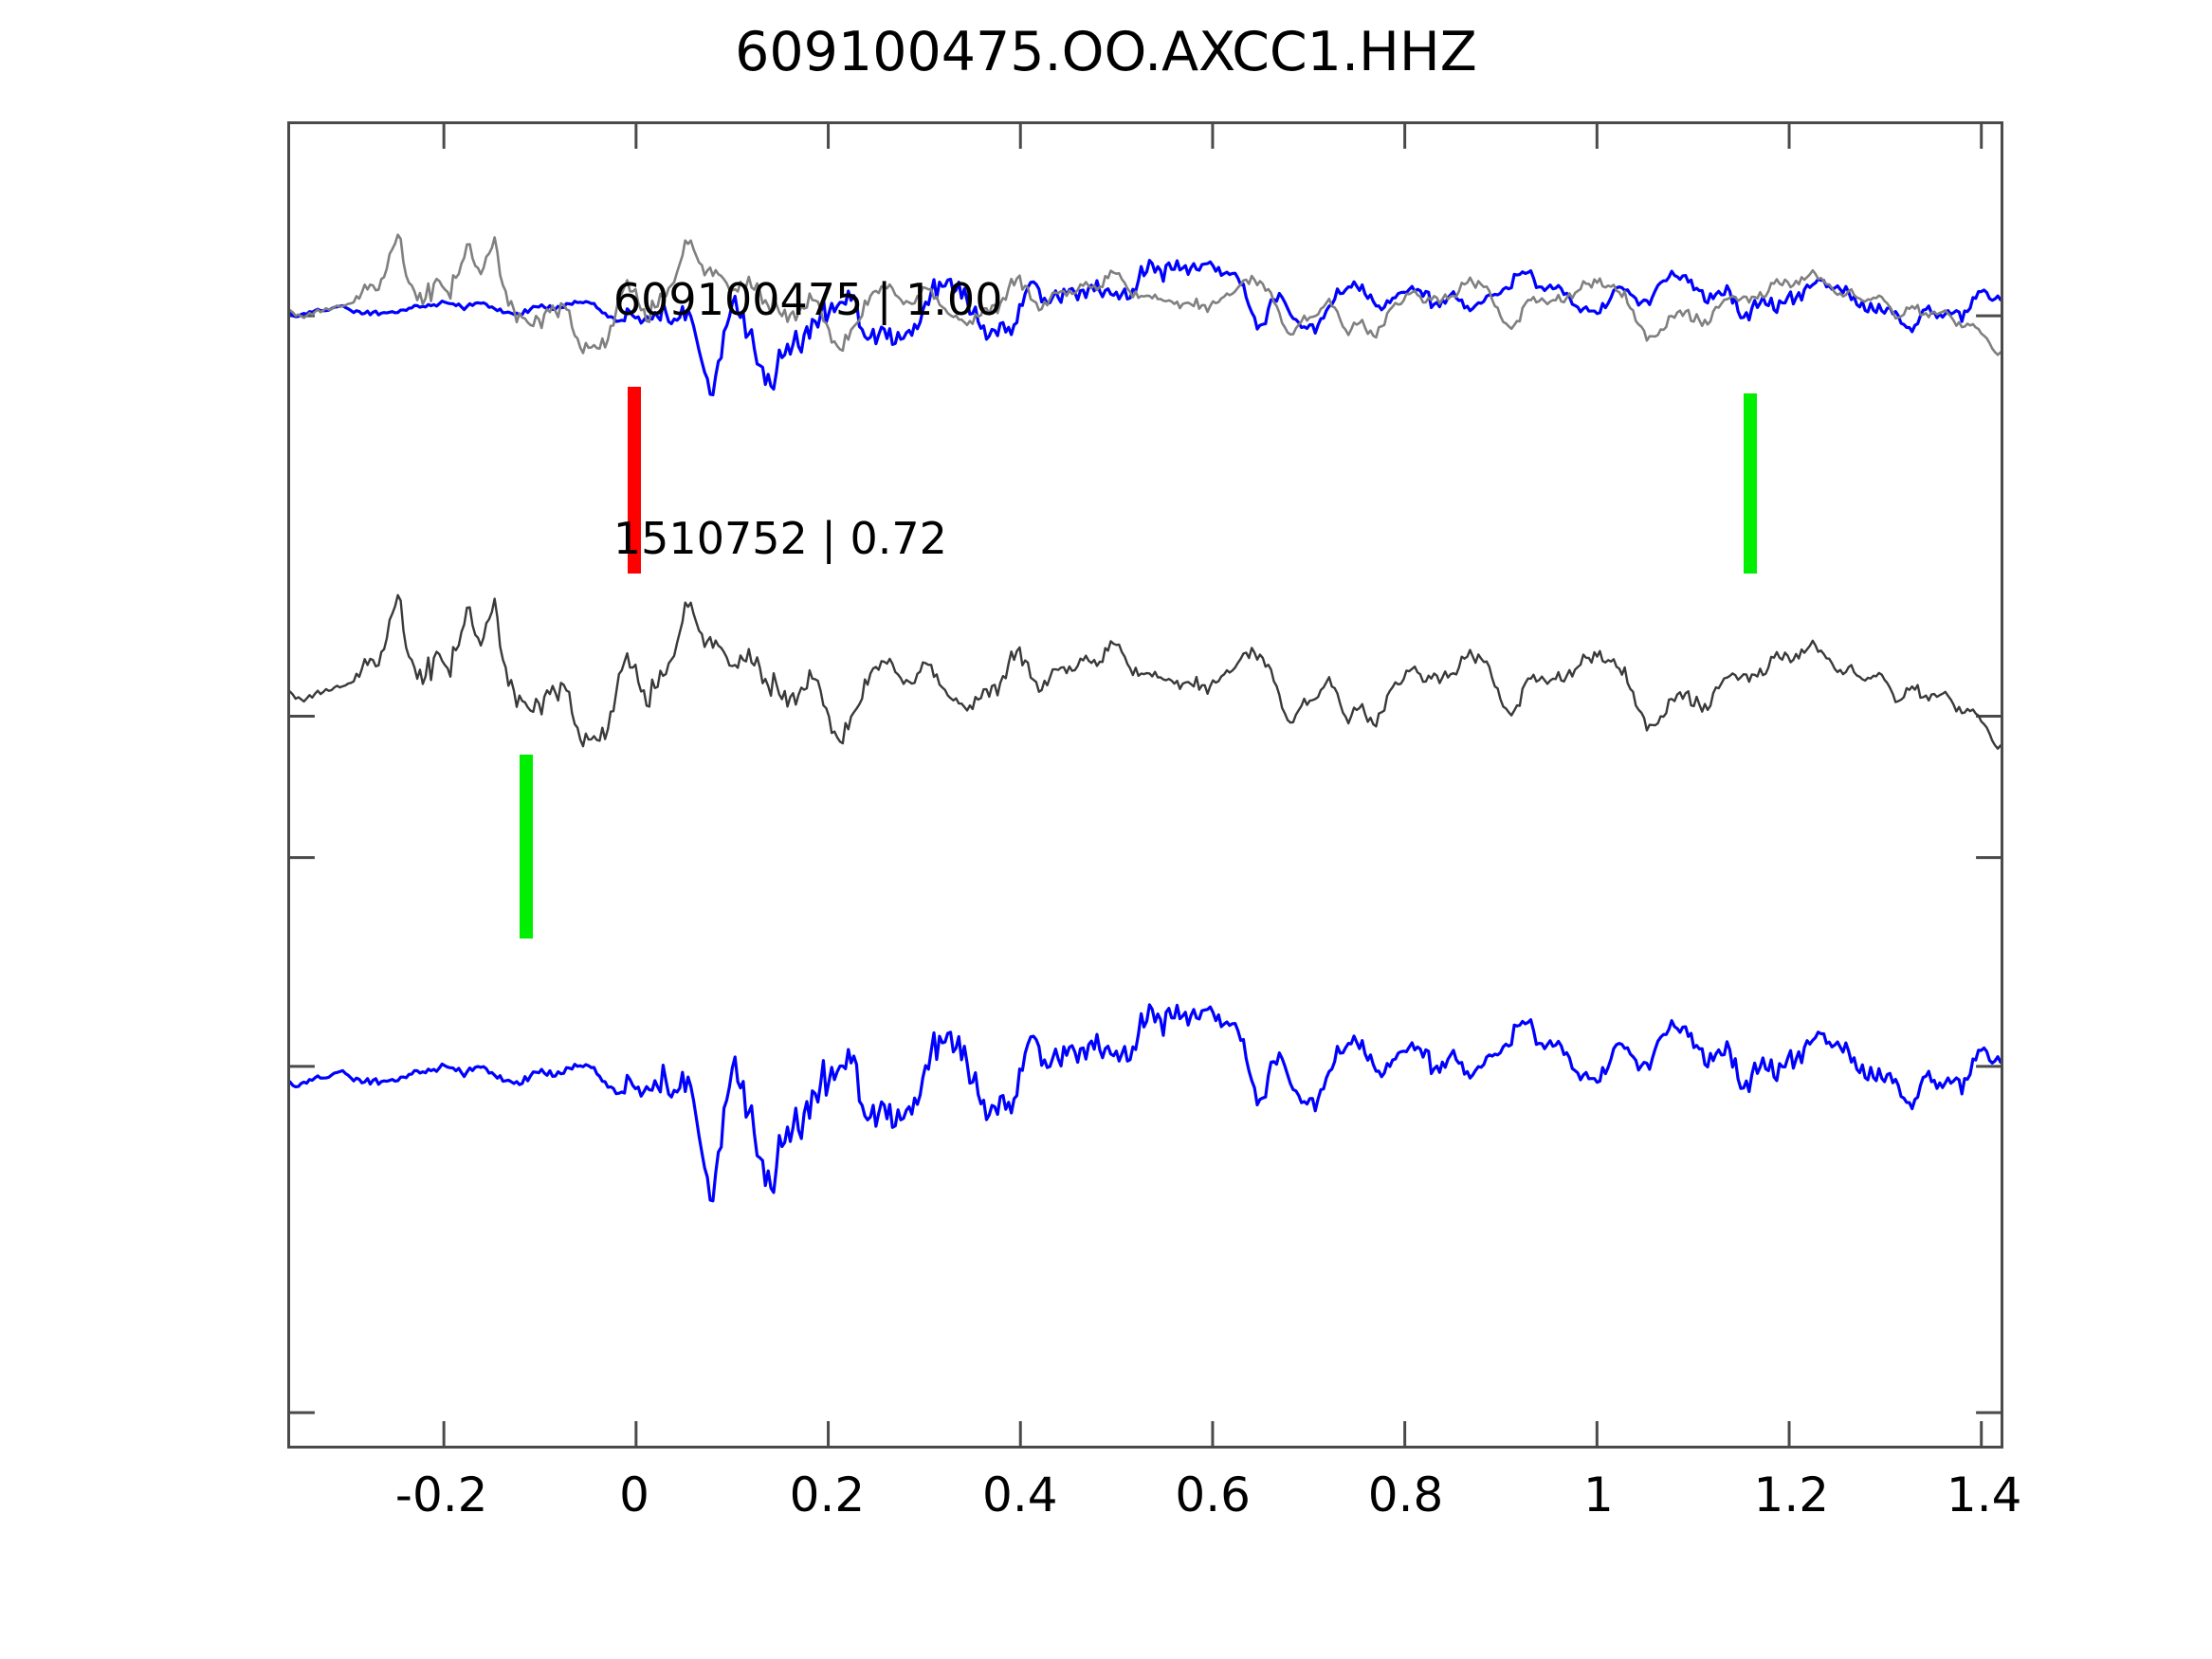 The image size is (2212, 1659). Describe the element at coordinates (1405, 1495) in the screenshot. I see `x-tick-label: 0.8` at that location.